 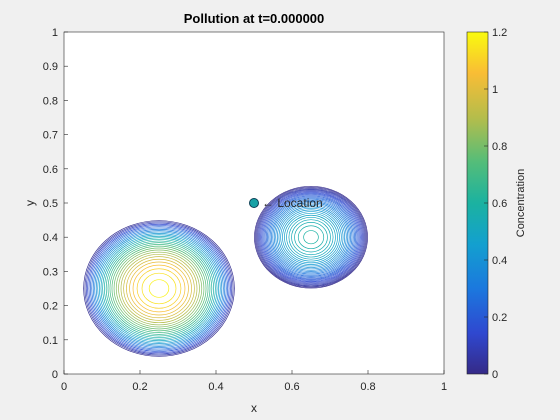 I want to click on y-tick-label: 0.9, so click(x=50, y=67).